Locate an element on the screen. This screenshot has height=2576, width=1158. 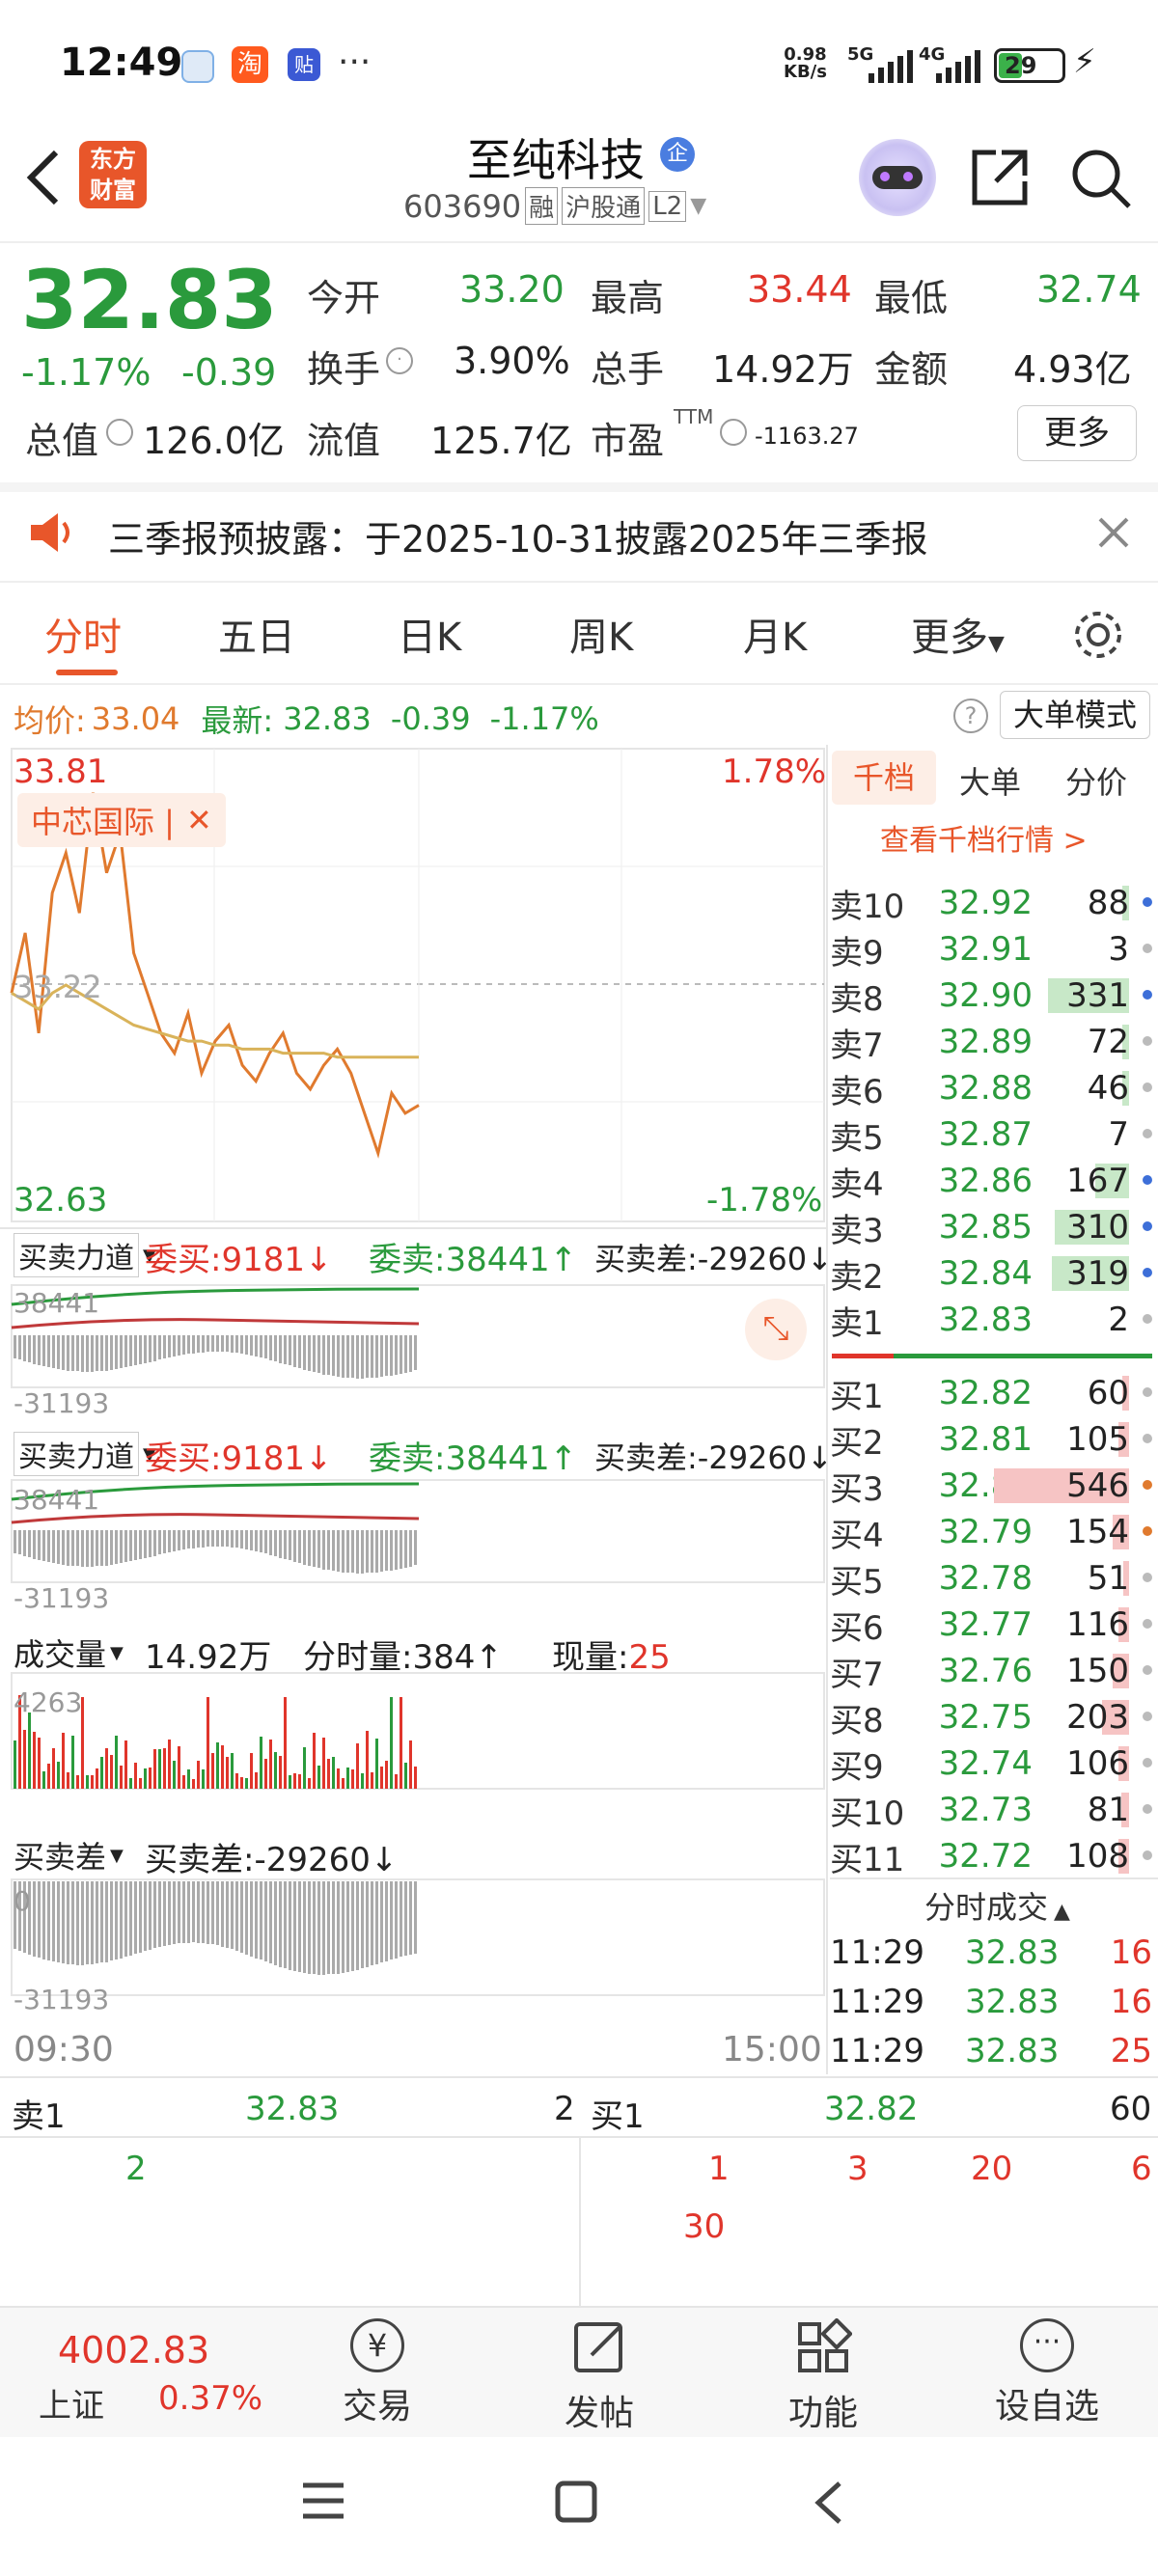
volume-bars is located at coordinates (215, 1742).